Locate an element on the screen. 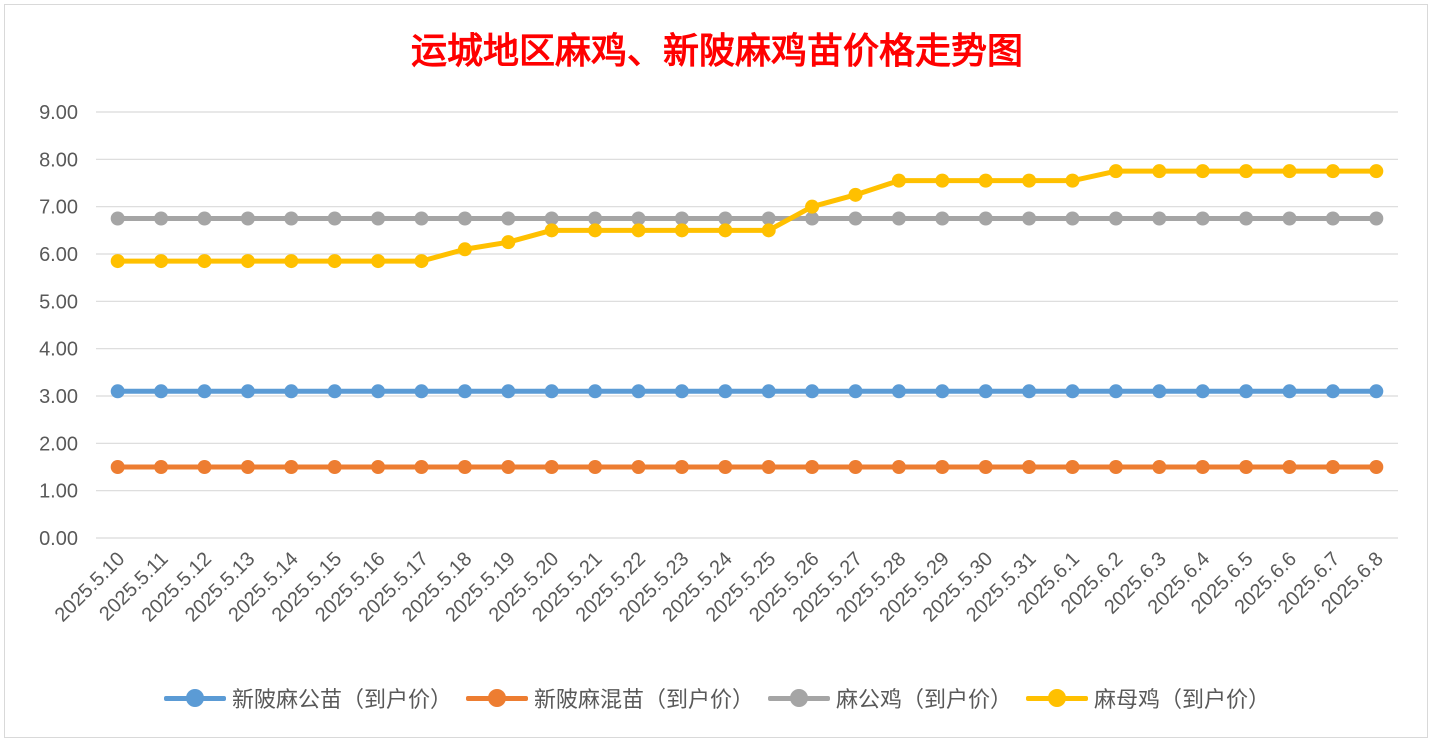 The height and width of the screenshot is (744, 1434). y-tick-label: 6.00 is located at coordinates (58, 255).